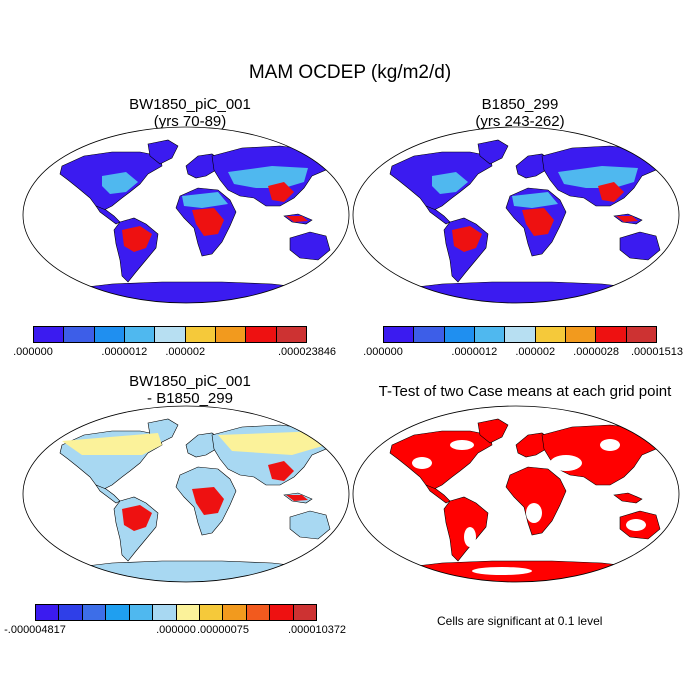  Describe the element at coordinates (657, 352) in the screenshot. I see `cb2-tick-label: .00001513` at that location.